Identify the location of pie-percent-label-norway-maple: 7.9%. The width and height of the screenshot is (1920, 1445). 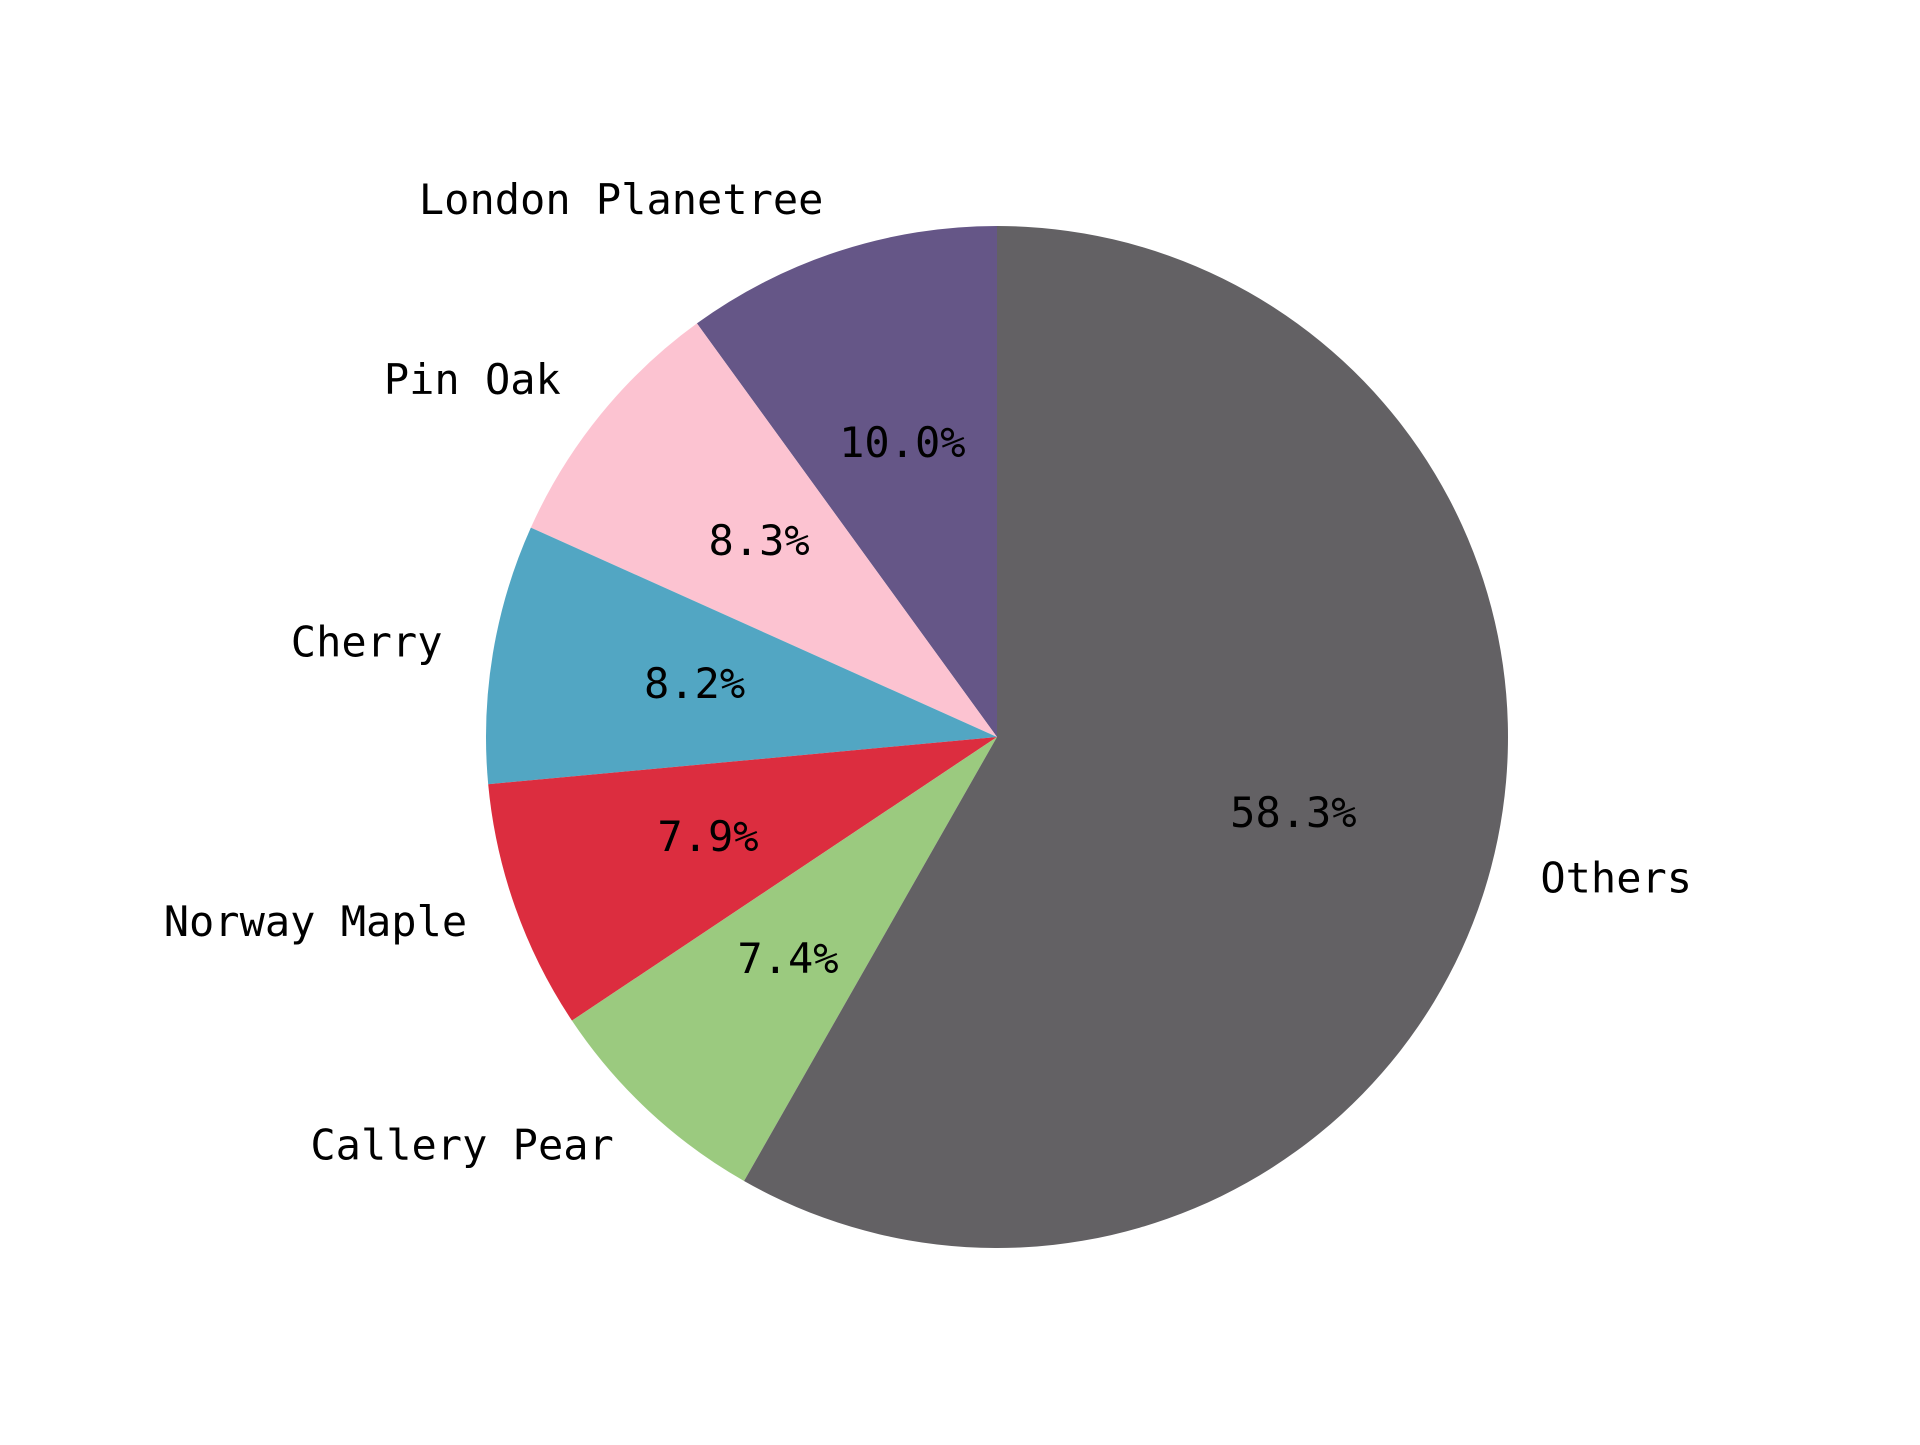
(707, 836).